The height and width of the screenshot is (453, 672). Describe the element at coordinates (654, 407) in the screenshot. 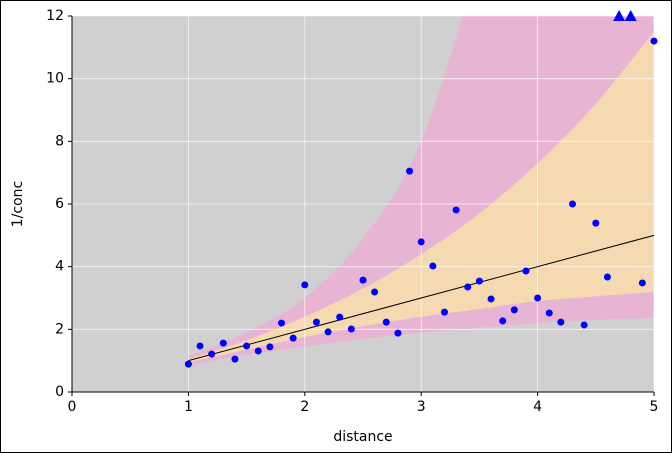

I see `x-tick-label: 5` at that location.